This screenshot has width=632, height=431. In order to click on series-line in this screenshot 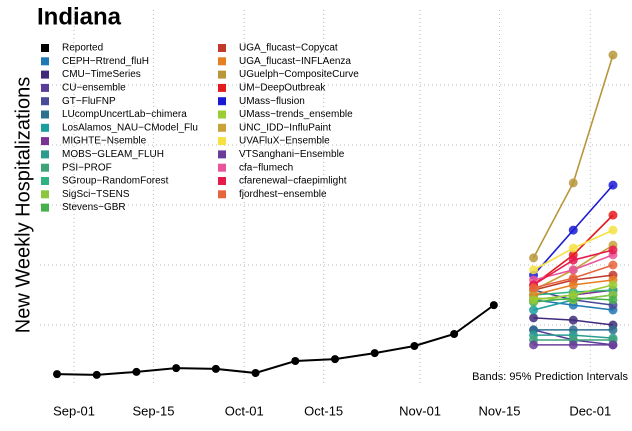, I will do `click(276, 340)`.